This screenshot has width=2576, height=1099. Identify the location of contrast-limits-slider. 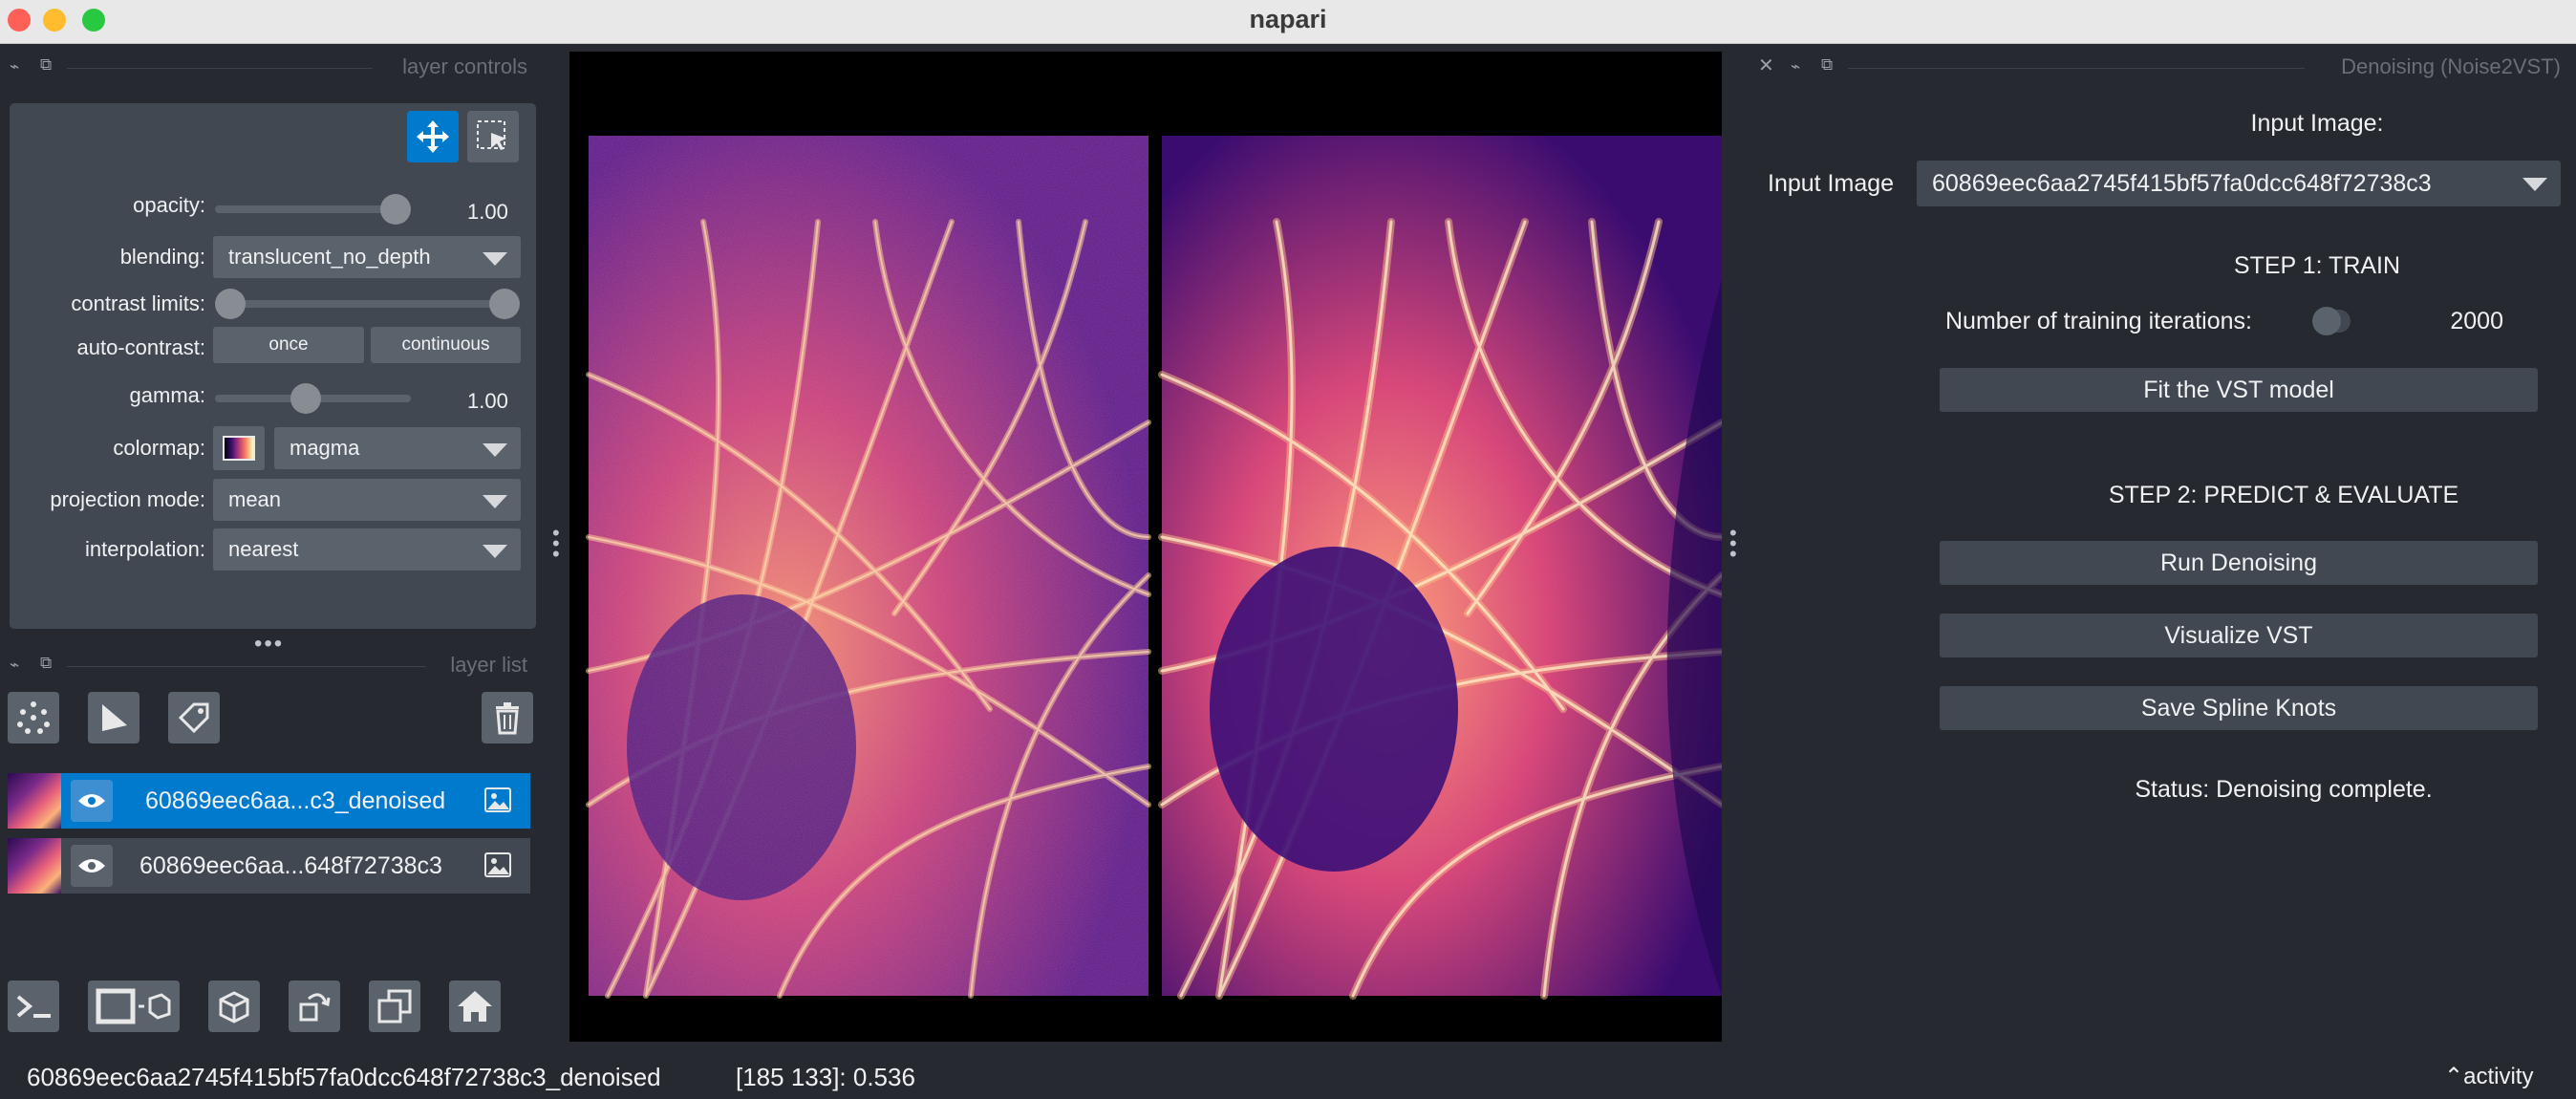
(367, 304).